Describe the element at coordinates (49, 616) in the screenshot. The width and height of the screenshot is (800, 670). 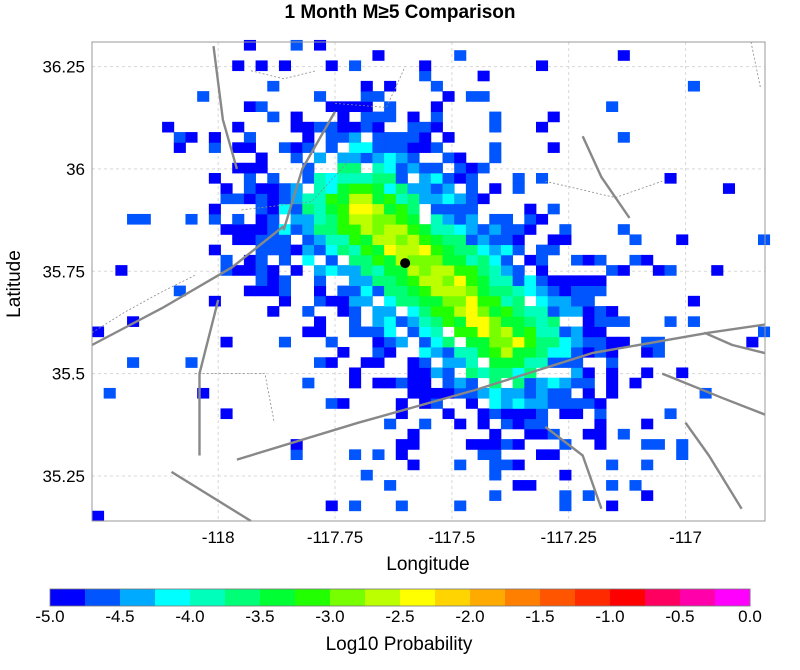
I see `colorbar-tick-label-0: -5.0` at that location.